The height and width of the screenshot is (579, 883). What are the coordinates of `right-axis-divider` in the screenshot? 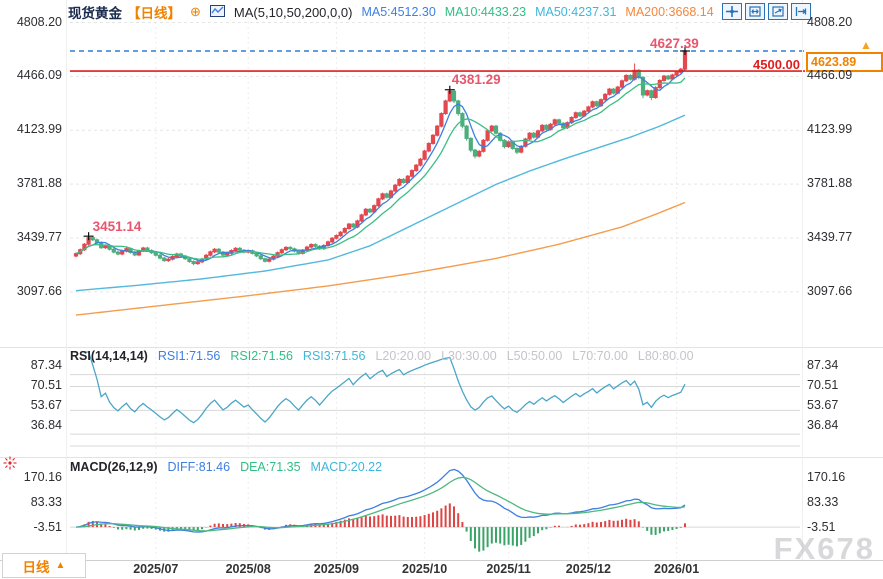 It's located at (802, 280).